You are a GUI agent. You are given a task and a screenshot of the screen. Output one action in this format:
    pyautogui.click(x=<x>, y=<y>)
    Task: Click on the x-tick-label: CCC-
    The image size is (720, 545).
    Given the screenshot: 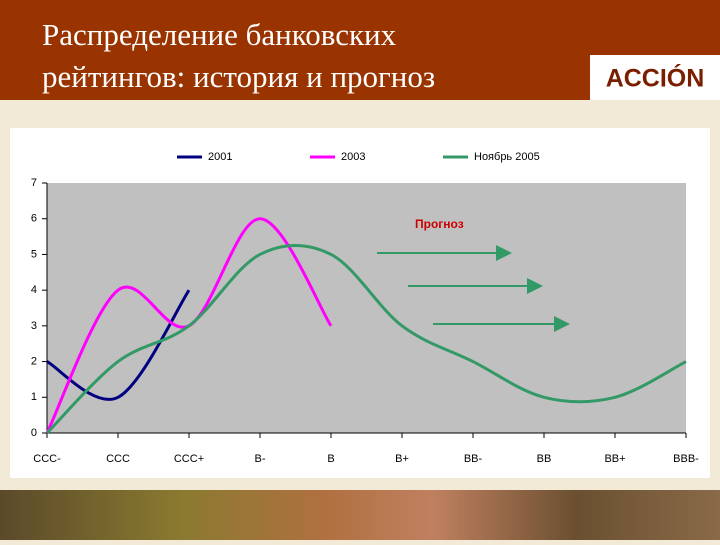 What is the action you would take?
    pyautogui.click(x=47, y=459)
    